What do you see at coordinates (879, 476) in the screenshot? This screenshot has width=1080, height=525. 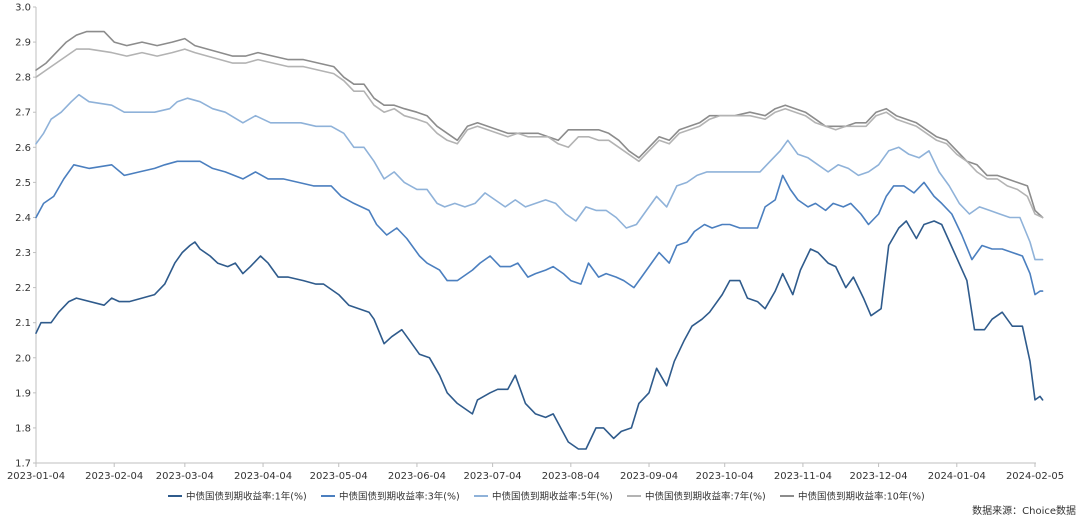 I see `x-tick-label: 2023-12-04` at bounding box center [879, 476].